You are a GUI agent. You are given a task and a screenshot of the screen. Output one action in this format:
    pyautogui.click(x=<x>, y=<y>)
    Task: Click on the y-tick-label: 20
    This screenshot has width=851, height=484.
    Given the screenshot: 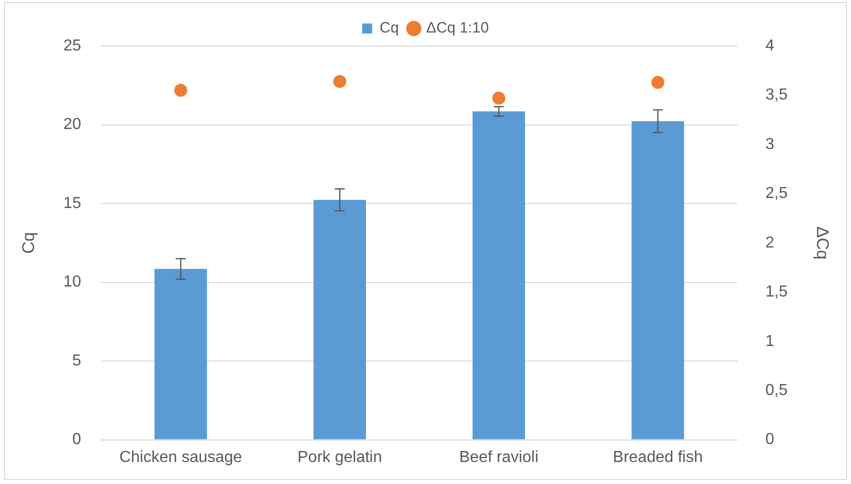 What is the action you would take?
    pyautogui.click(x=72, y=125)
    